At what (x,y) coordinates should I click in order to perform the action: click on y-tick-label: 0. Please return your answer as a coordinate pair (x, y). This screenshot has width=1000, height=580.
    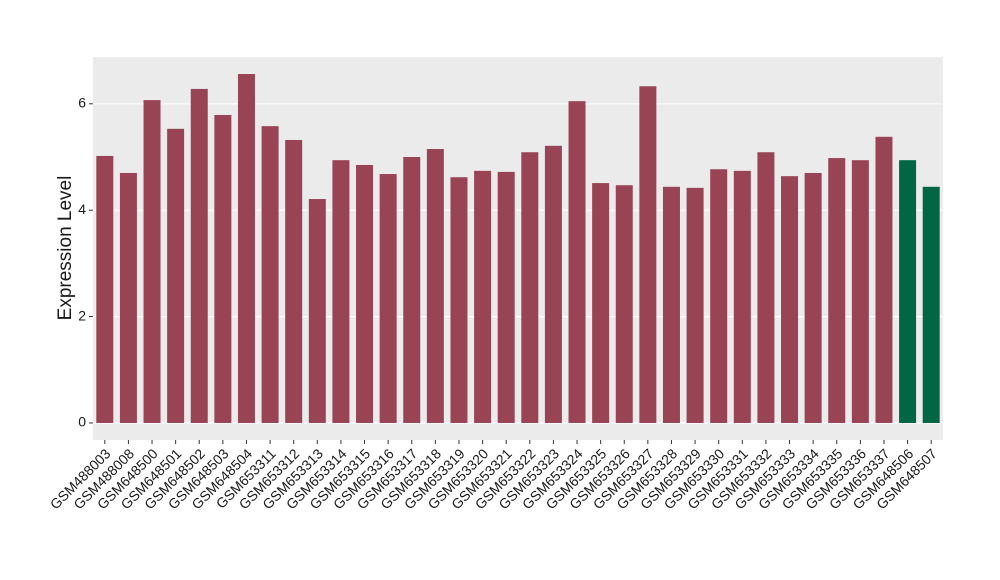
    Looking at the image, I should click on (82, 422).